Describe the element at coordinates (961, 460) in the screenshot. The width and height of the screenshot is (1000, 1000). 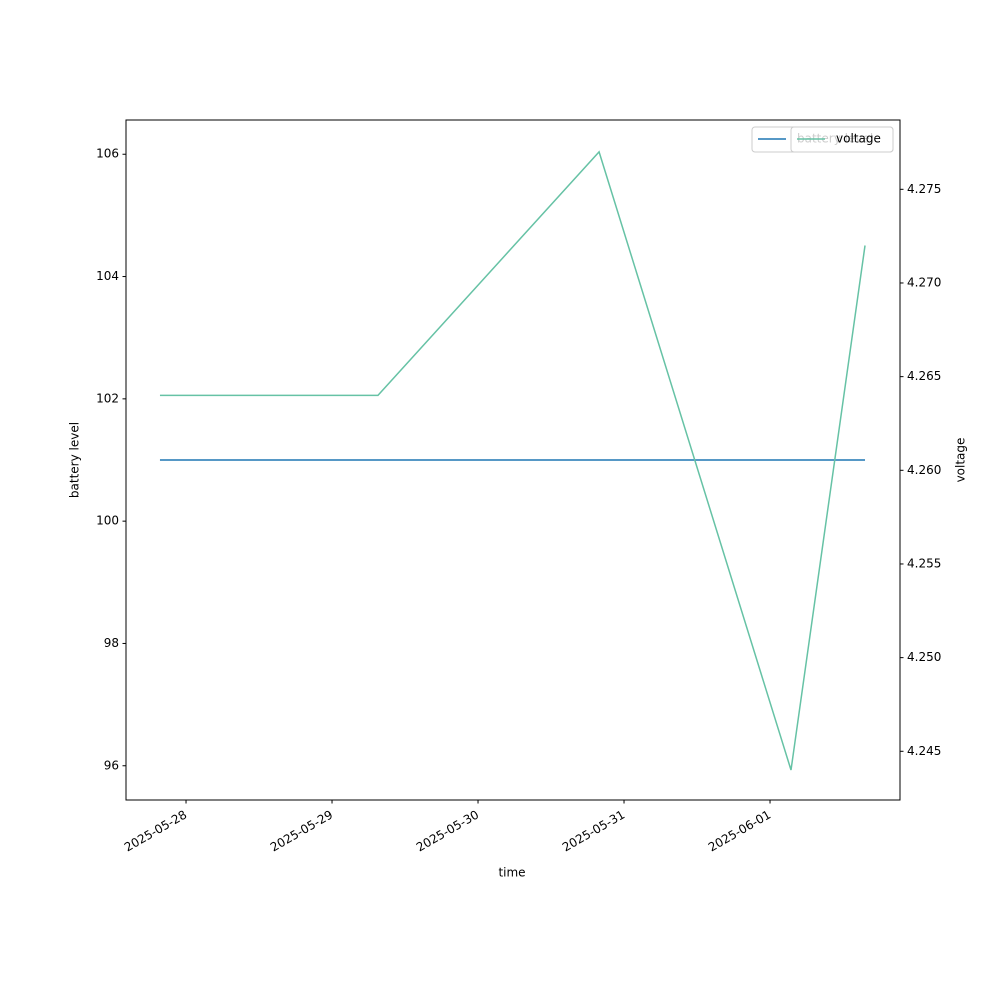
I see `y2-axis-label: voltage` at that location.